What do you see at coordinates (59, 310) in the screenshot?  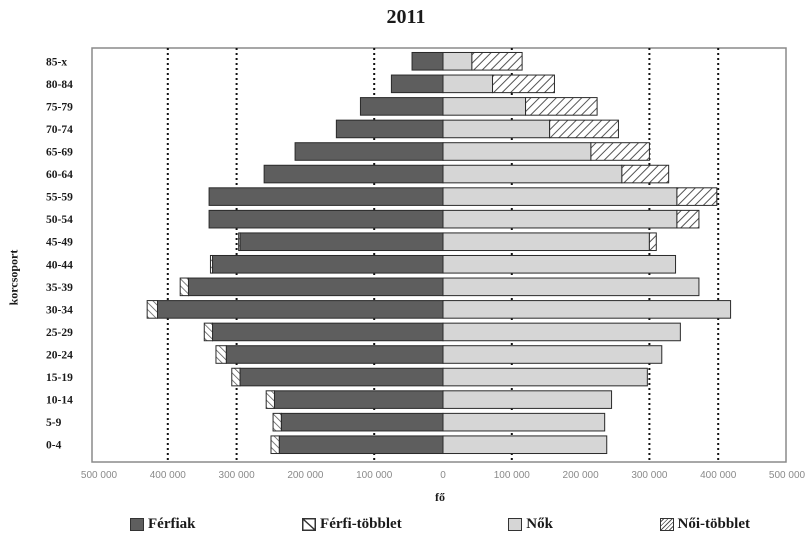 I see `y-tick-label: 30-34` at bounding box center [59, 310].